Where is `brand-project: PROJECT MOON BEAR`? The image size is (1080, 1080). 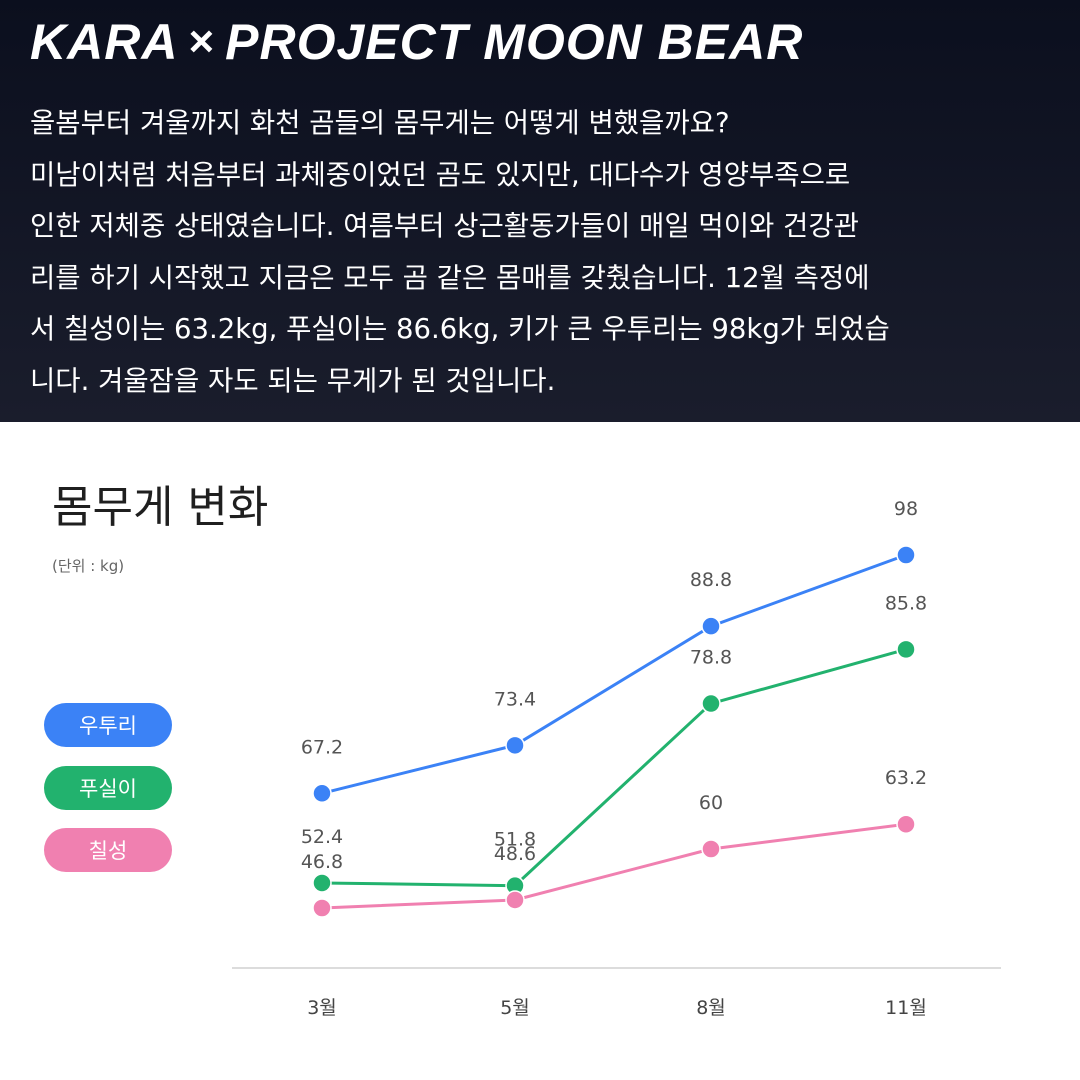
brand-project: PROJECT MOON BEAR is located at coordinates (514, 42).